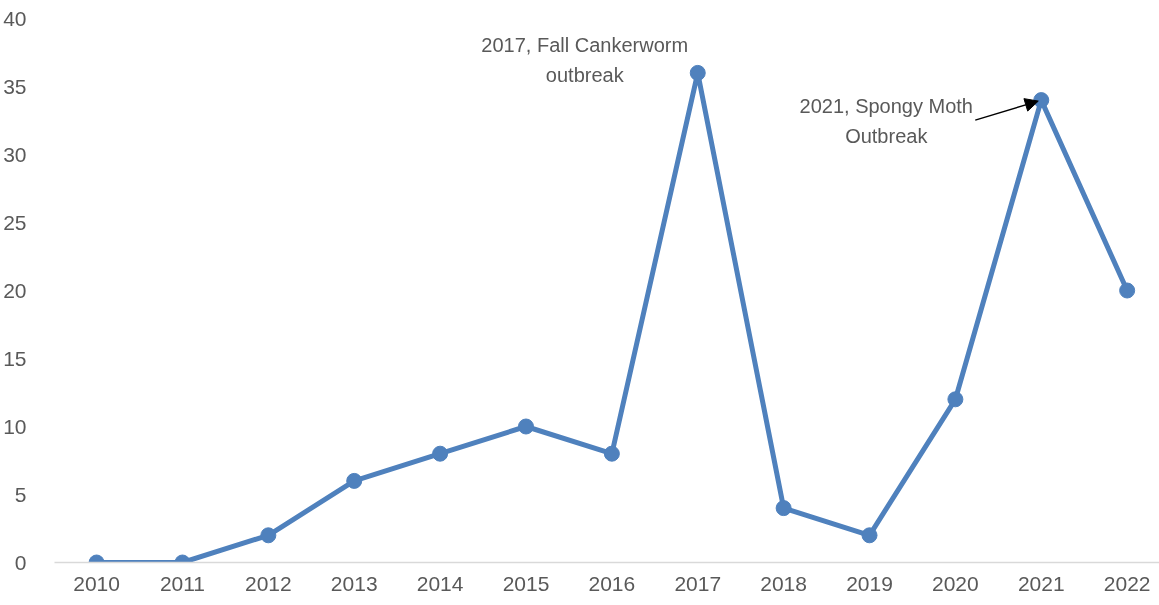  What do you see at coordinates (268, 583) in the screenshot?
I see `x-tick-label: 2012` at bounding box center [268, 583].